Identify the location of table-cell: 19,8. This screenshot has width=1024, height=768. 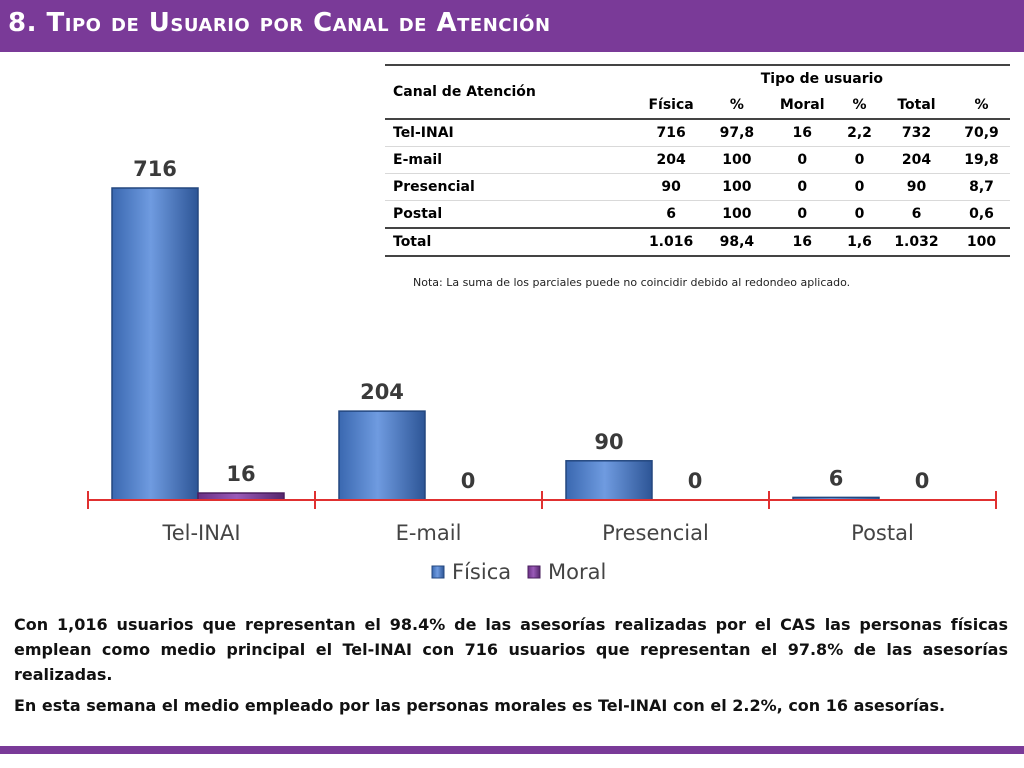
(981, 160).